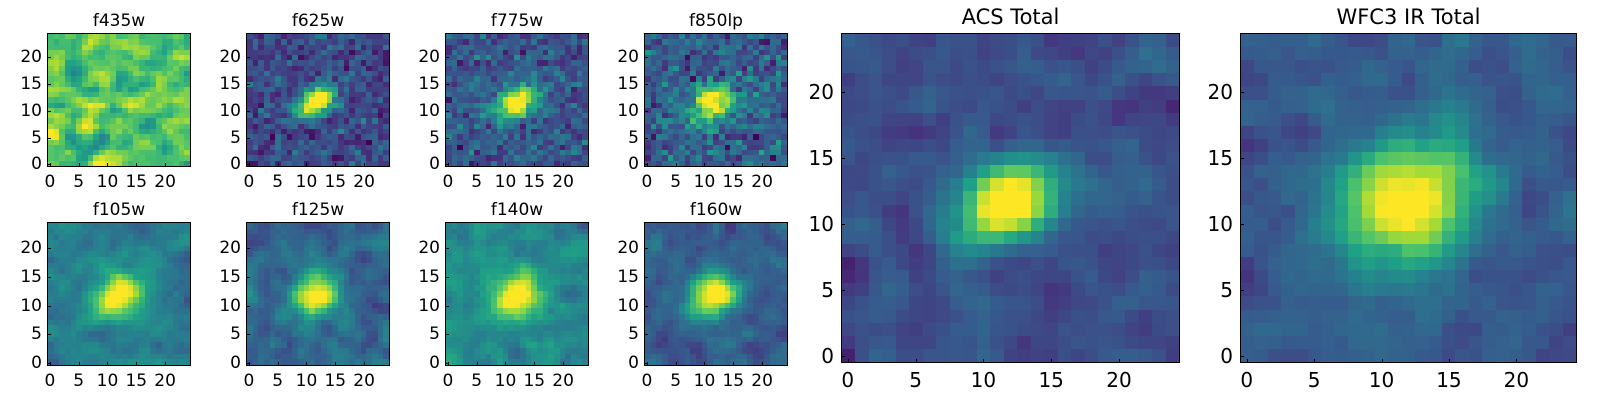 This screenshot has height=400, width=1600. I want to click on panel-f775w: f775w 0 0 5 5 10 10 15 15 20 20, so click(503, 101).